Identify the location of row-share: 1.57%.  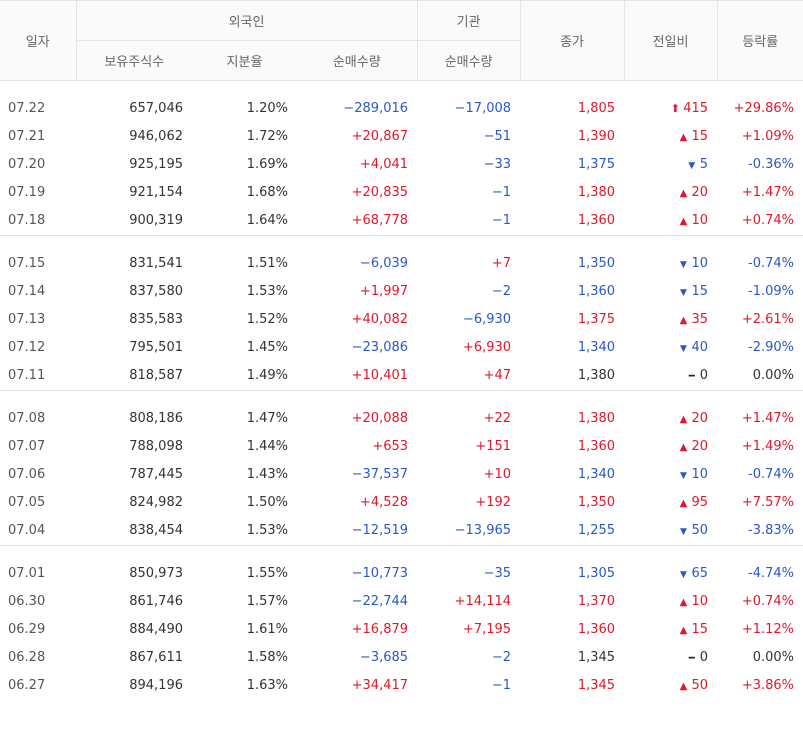
(267, 601).